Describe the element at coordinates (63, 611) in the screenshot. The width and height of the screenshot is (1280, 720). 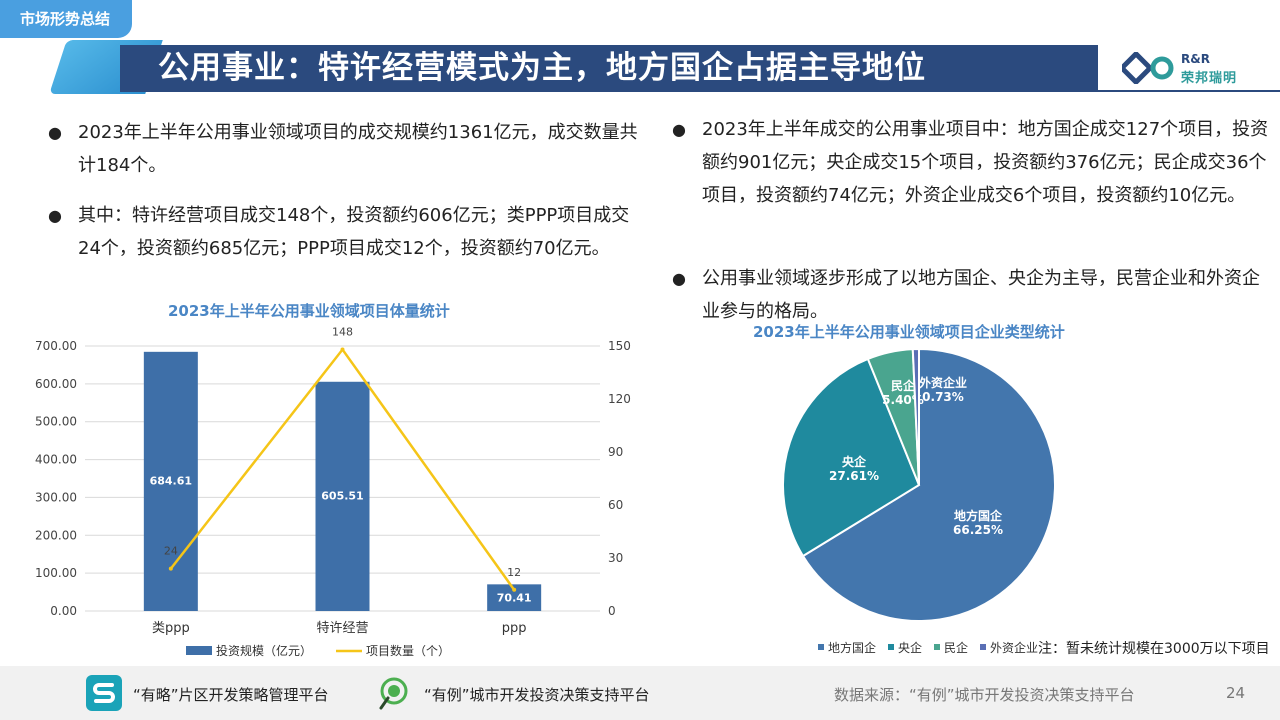
I see `y-left-tick-label: 0.00` at that location.